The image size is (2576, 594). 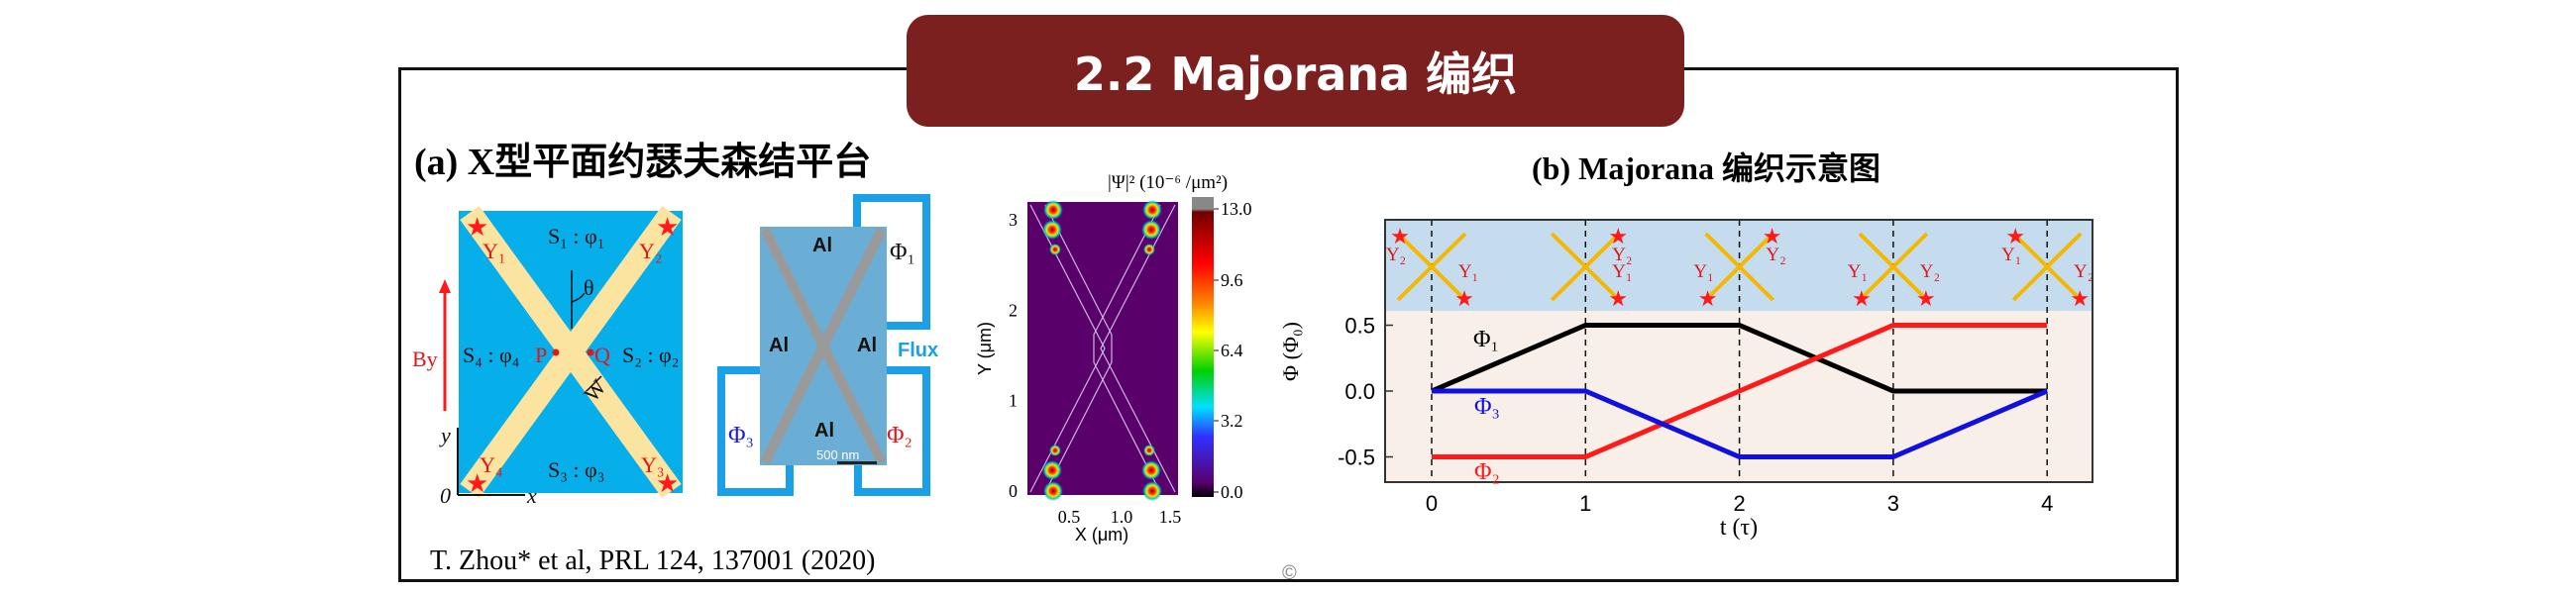 What do you see at coordinates (589, 287) in the screenshot?
I see `angle-label: θ` at bounding box center [589, 287].